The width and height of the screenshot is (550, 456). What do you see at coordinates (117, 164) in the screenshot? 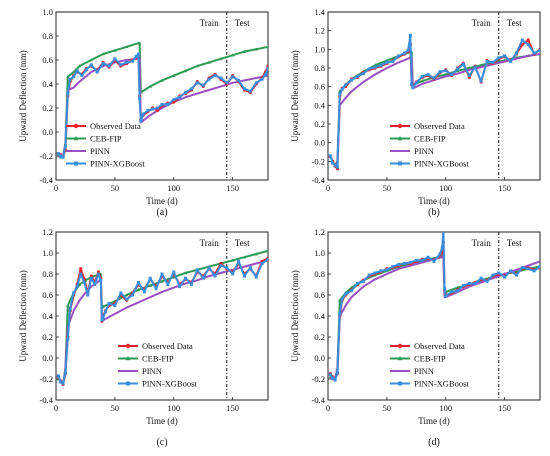
I see `legend-label: PINN-XGBoost` at bounding box center [117, 164].